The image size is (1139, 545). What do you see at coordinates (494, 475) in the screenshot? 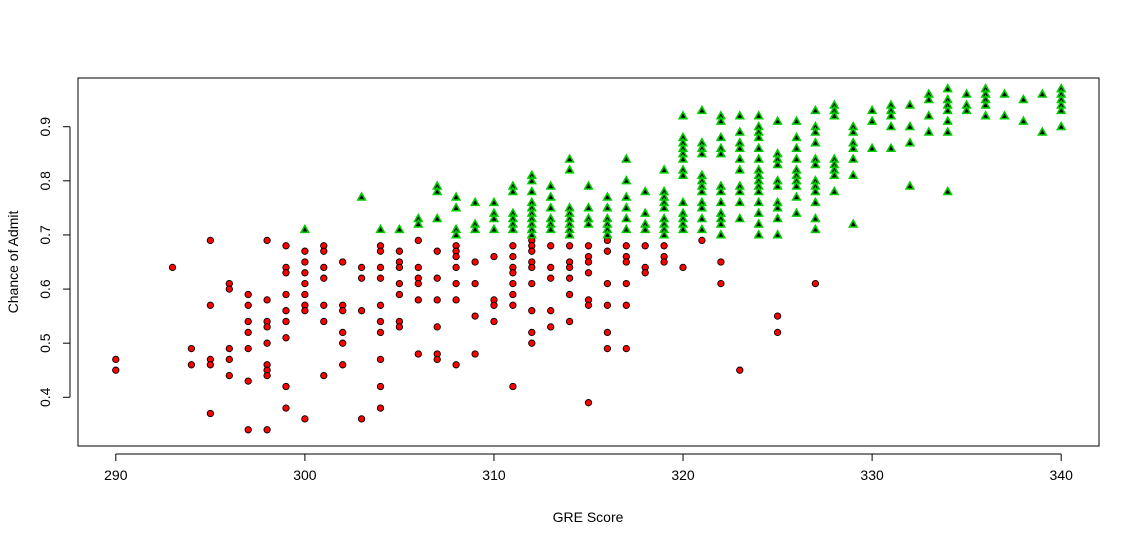
I see `x-tick-label: 310` at bounding box center [494, 475].